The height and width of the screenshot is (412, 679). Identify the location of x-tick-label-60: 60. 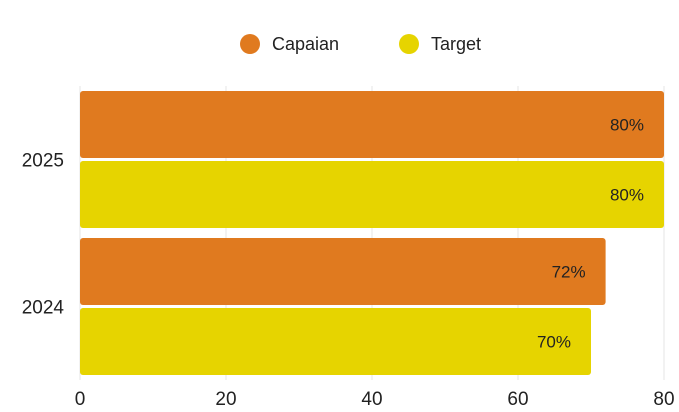
(517, 399).